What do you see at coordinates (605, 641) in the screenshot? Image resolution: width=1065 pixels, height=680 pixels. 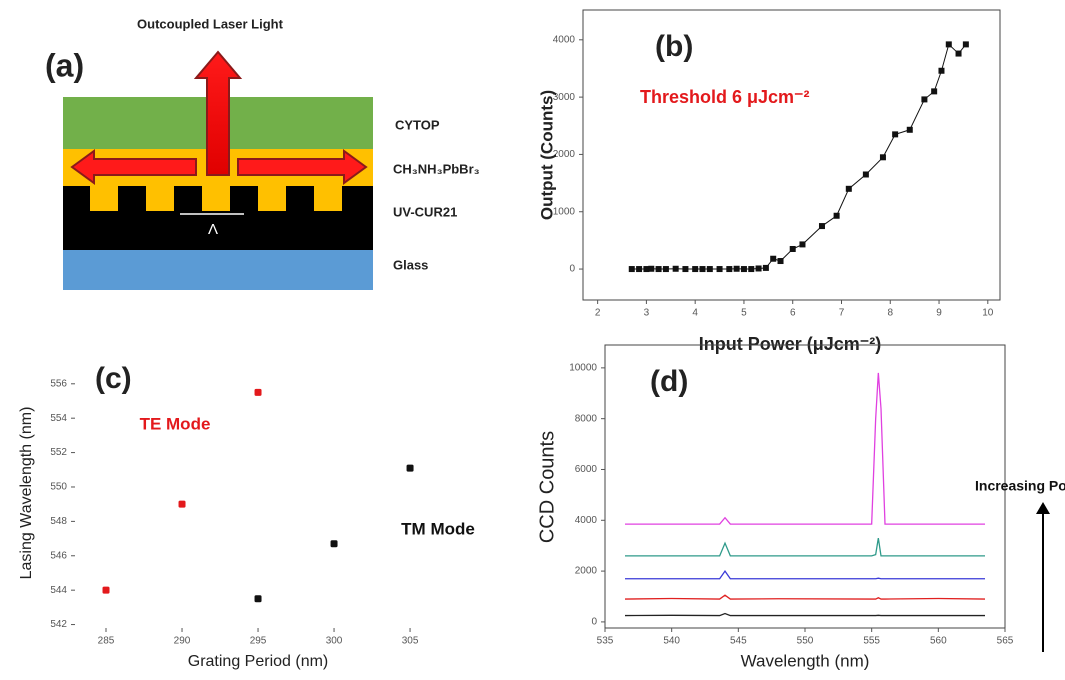 I see `x-tick-label: 535` at bounding box center [605, 641].